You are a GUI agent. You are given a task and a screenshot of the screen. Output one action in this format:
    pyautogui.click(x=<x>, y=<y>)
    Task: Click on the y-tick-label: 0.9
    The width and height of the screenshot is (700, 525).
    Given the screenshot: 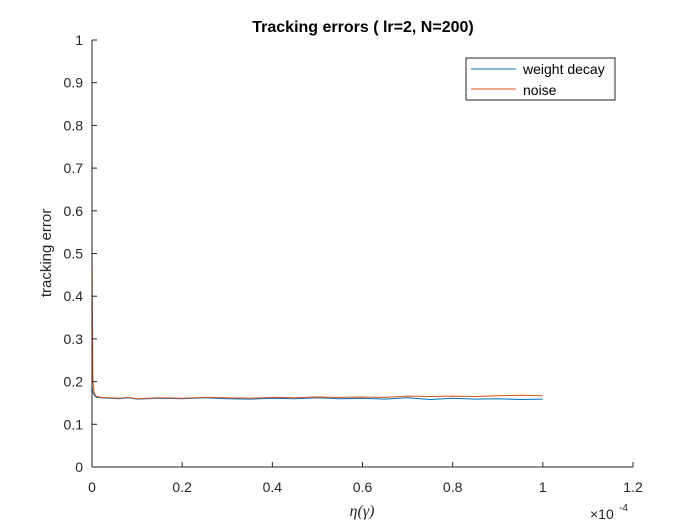 What is the action you would take?
    pyautogui.click(x=74, y=83)
    